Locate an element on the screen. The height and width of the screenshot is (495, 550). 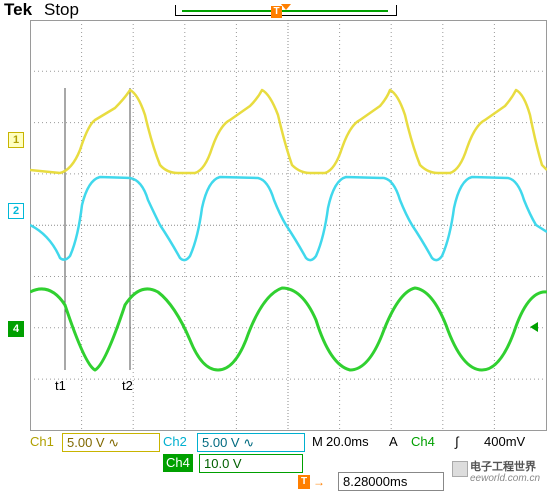
trigger-source: Ch4 is located at coordinates (423, 441).